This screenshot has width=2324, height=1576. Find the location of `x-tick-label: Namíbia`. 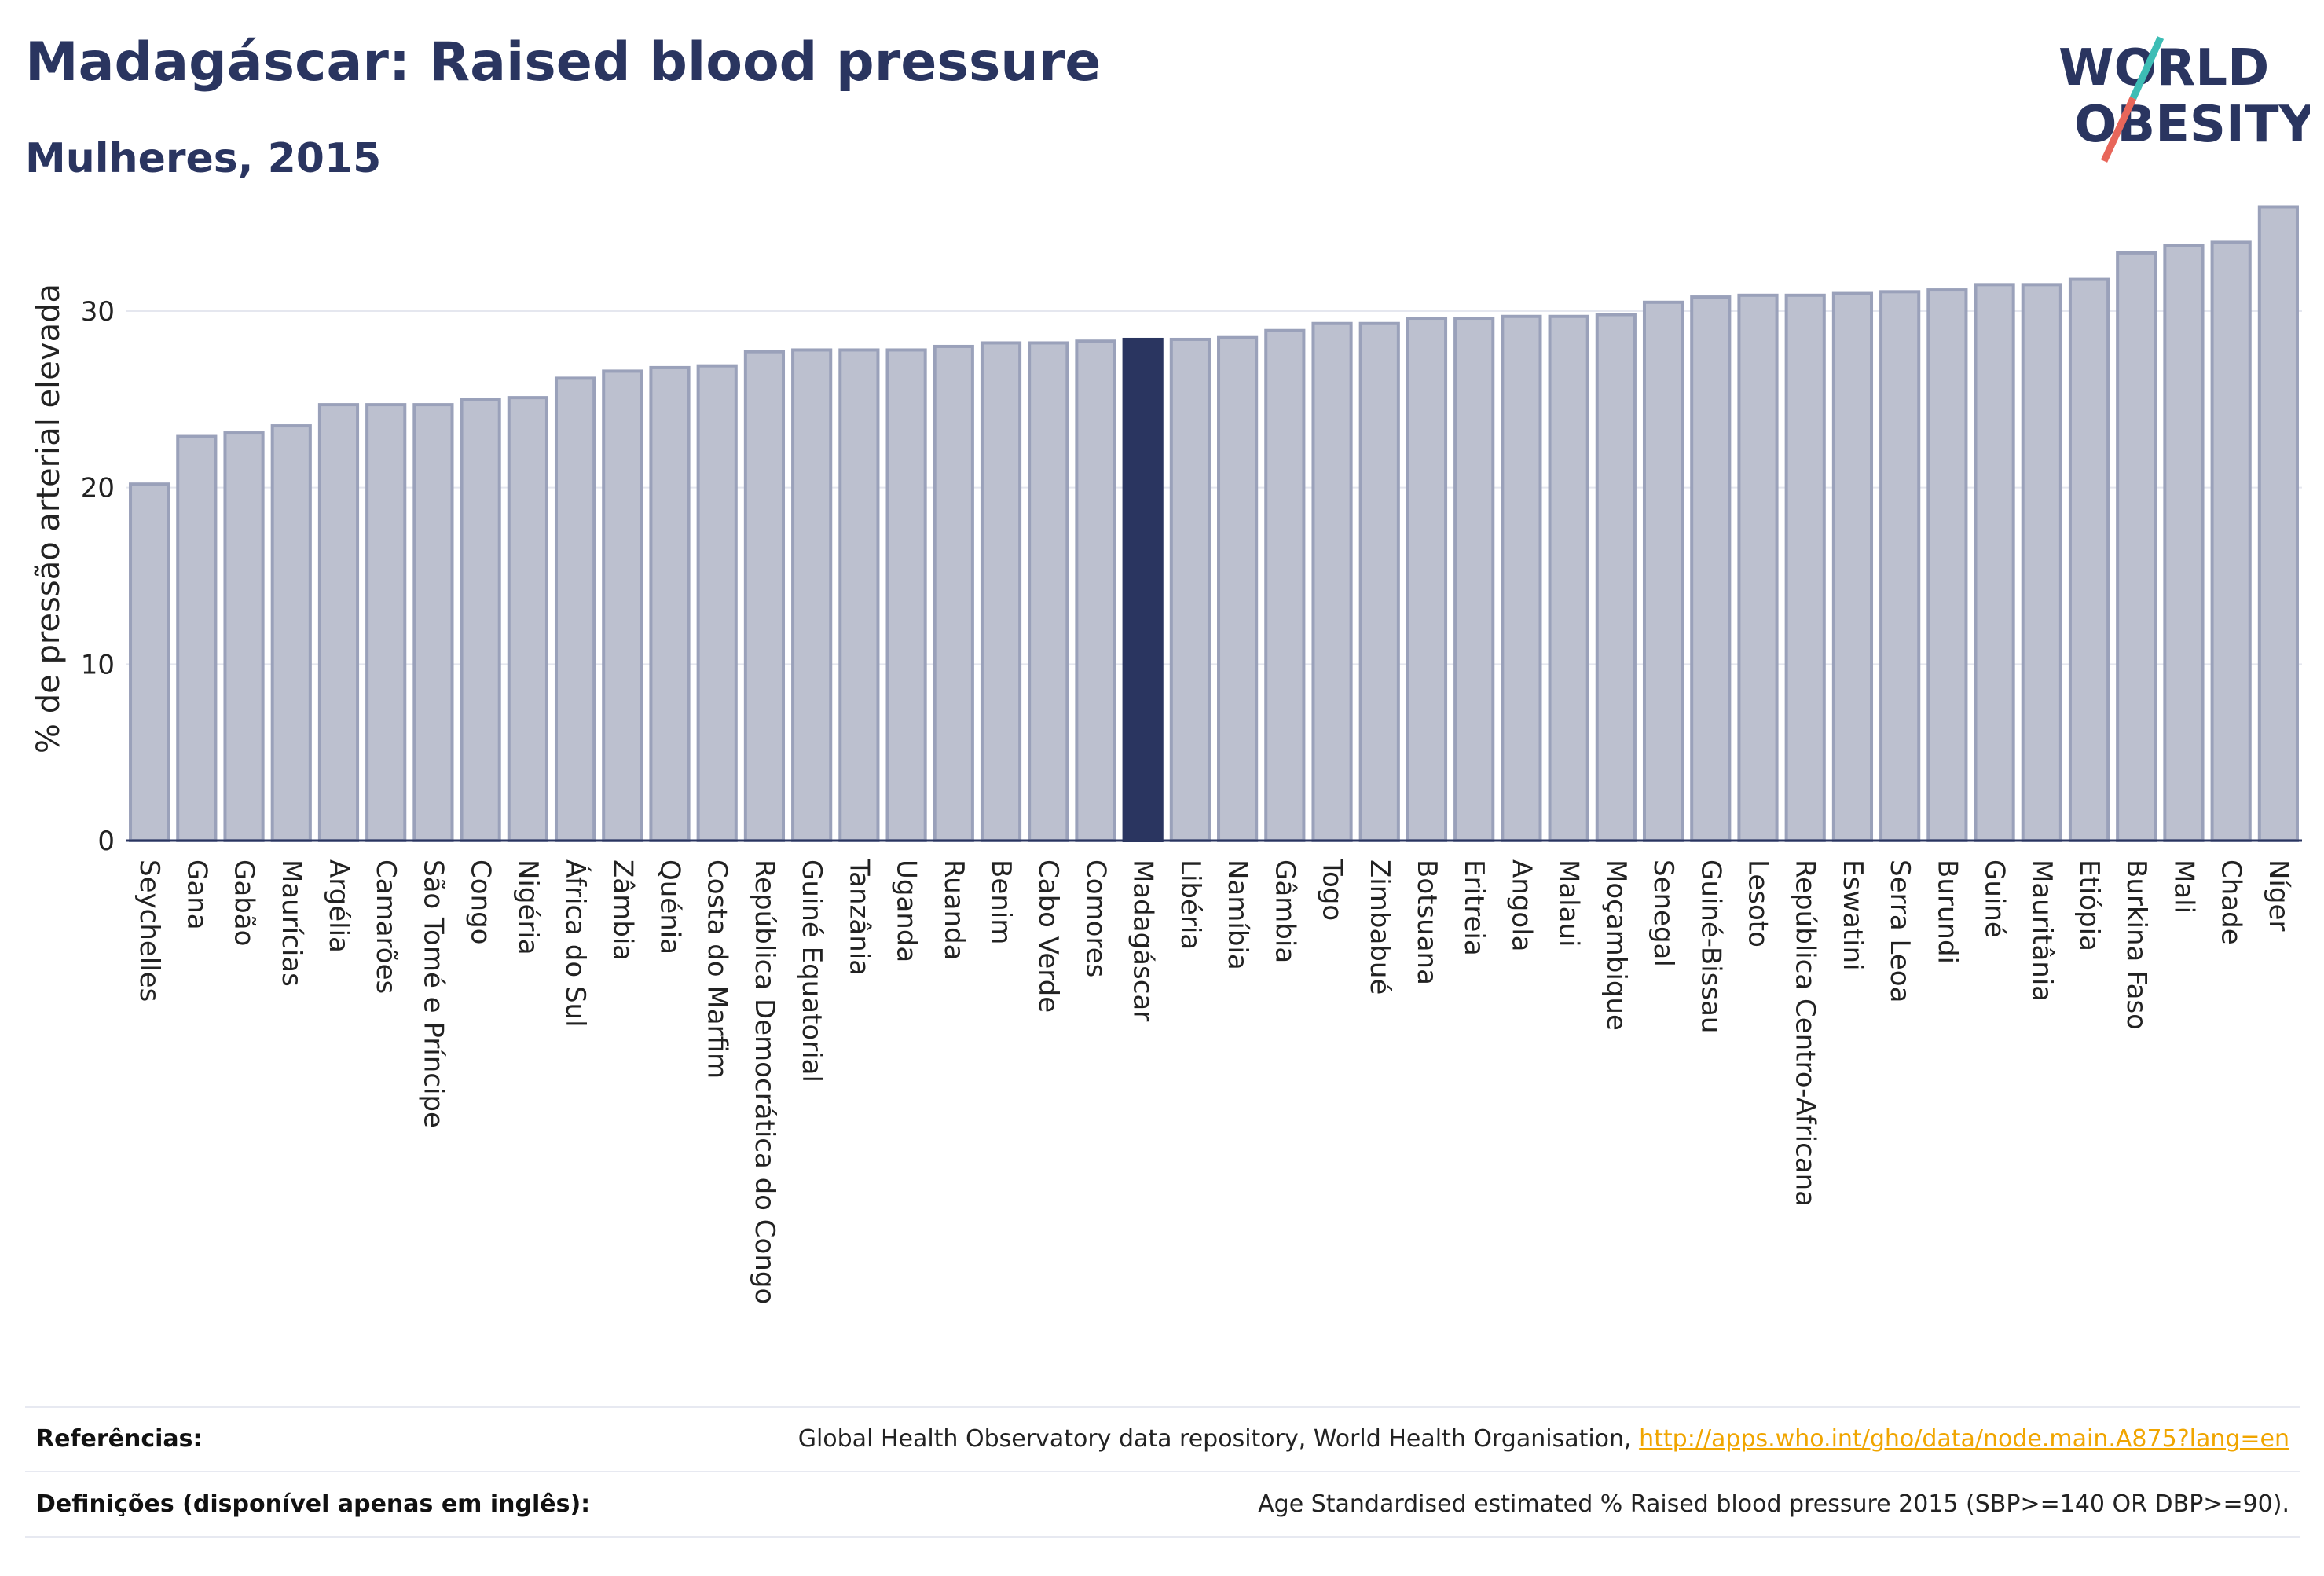

x-tick-label: Namíbia is located at coordinates (1237, 914).